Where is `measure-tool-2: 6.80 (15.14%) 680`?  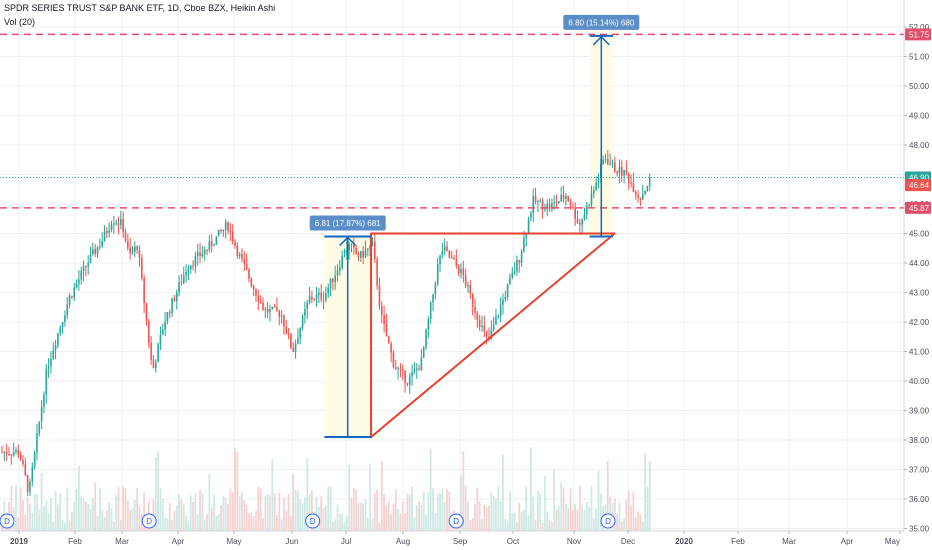
measure-tool-2: 6.80 (15.14%) 680 is located at coordinates (601, 126).